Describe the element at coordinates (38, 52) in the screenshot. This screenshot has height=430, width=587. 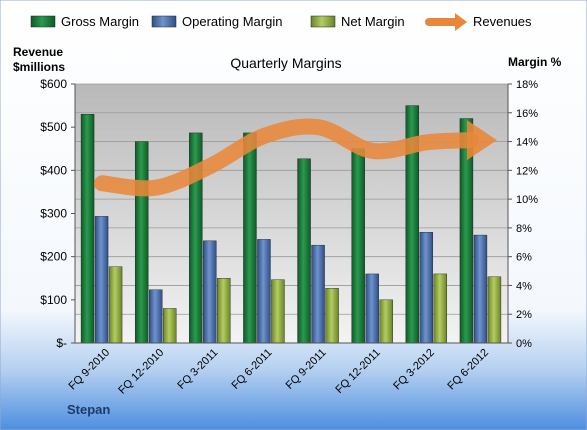
I see `left-axis-title-line1: Revenue` at that location.